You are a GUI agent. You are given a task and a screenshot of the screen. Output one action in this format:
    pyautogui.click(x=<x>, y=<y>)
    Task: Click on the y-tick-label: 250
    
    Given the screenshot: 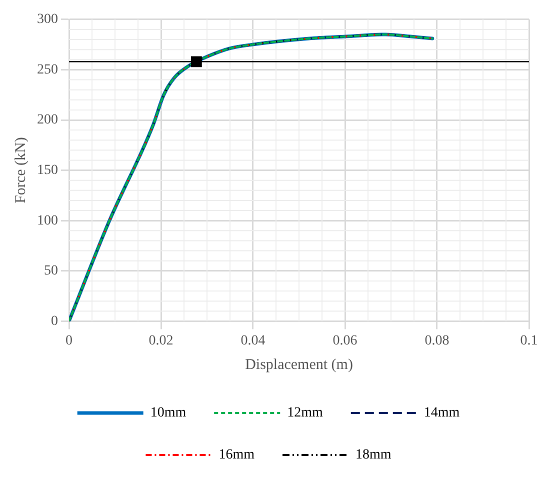 What is the action you would take?
    pyautogui.click(x=47, y=70)
    